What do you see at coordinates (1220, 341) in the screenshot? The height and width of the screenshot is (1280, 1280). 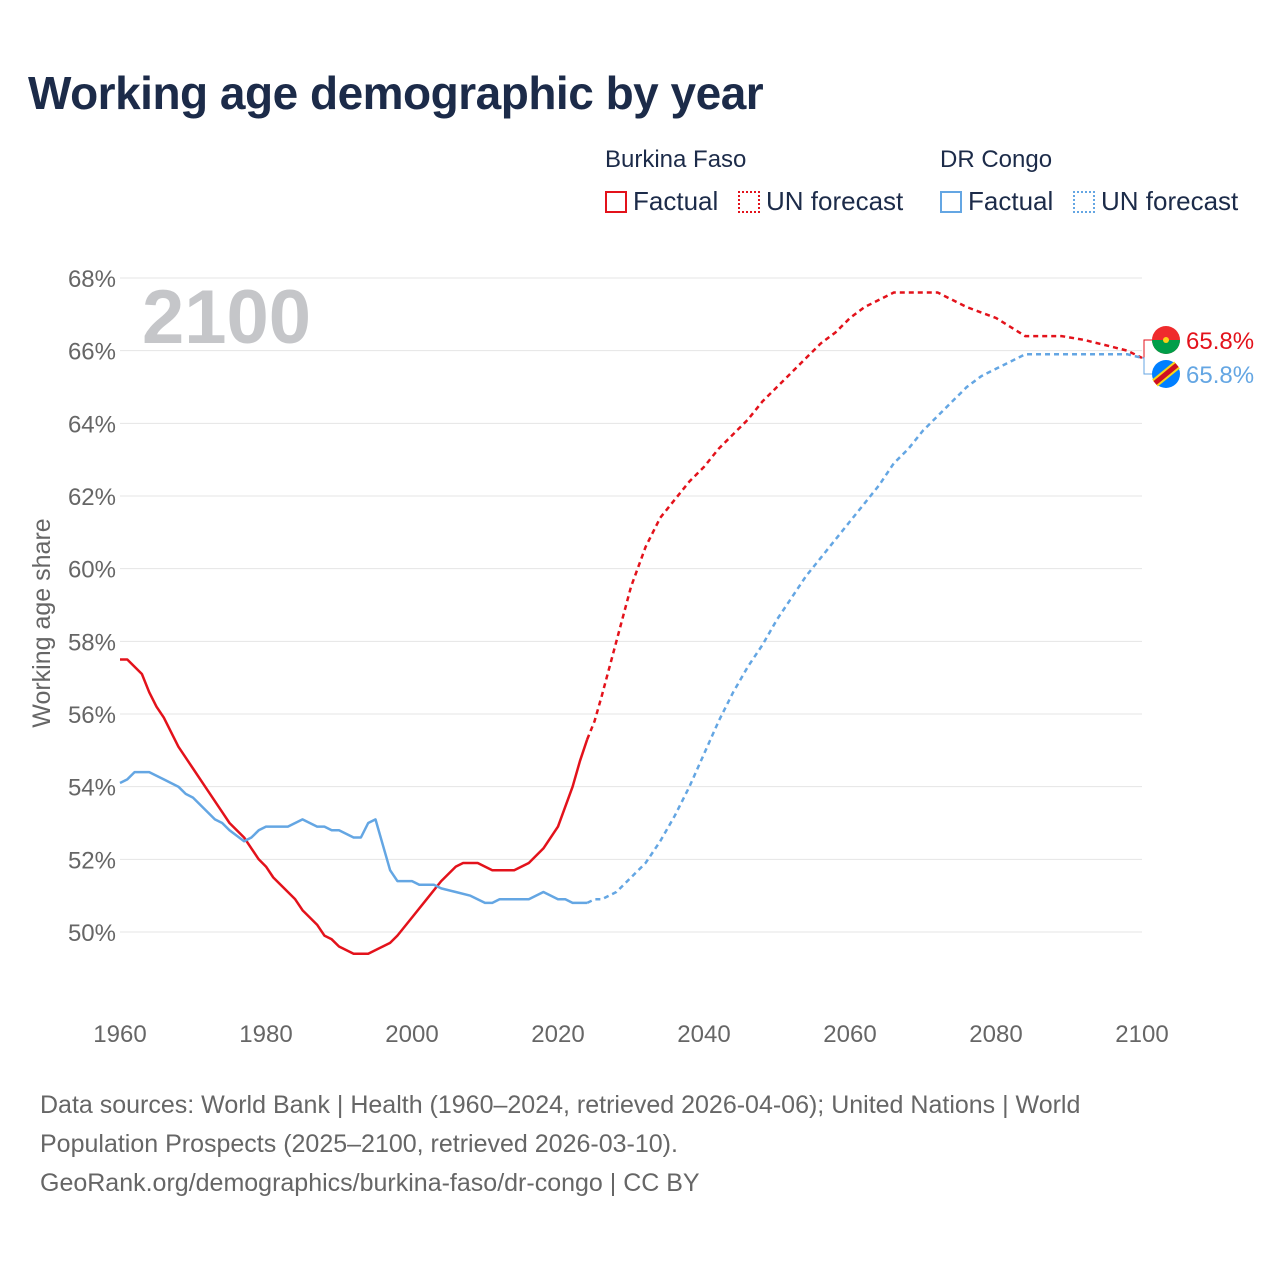 I see `end-value-label-burkina-faso: 65.8%` at bounding box center [1220, 341].